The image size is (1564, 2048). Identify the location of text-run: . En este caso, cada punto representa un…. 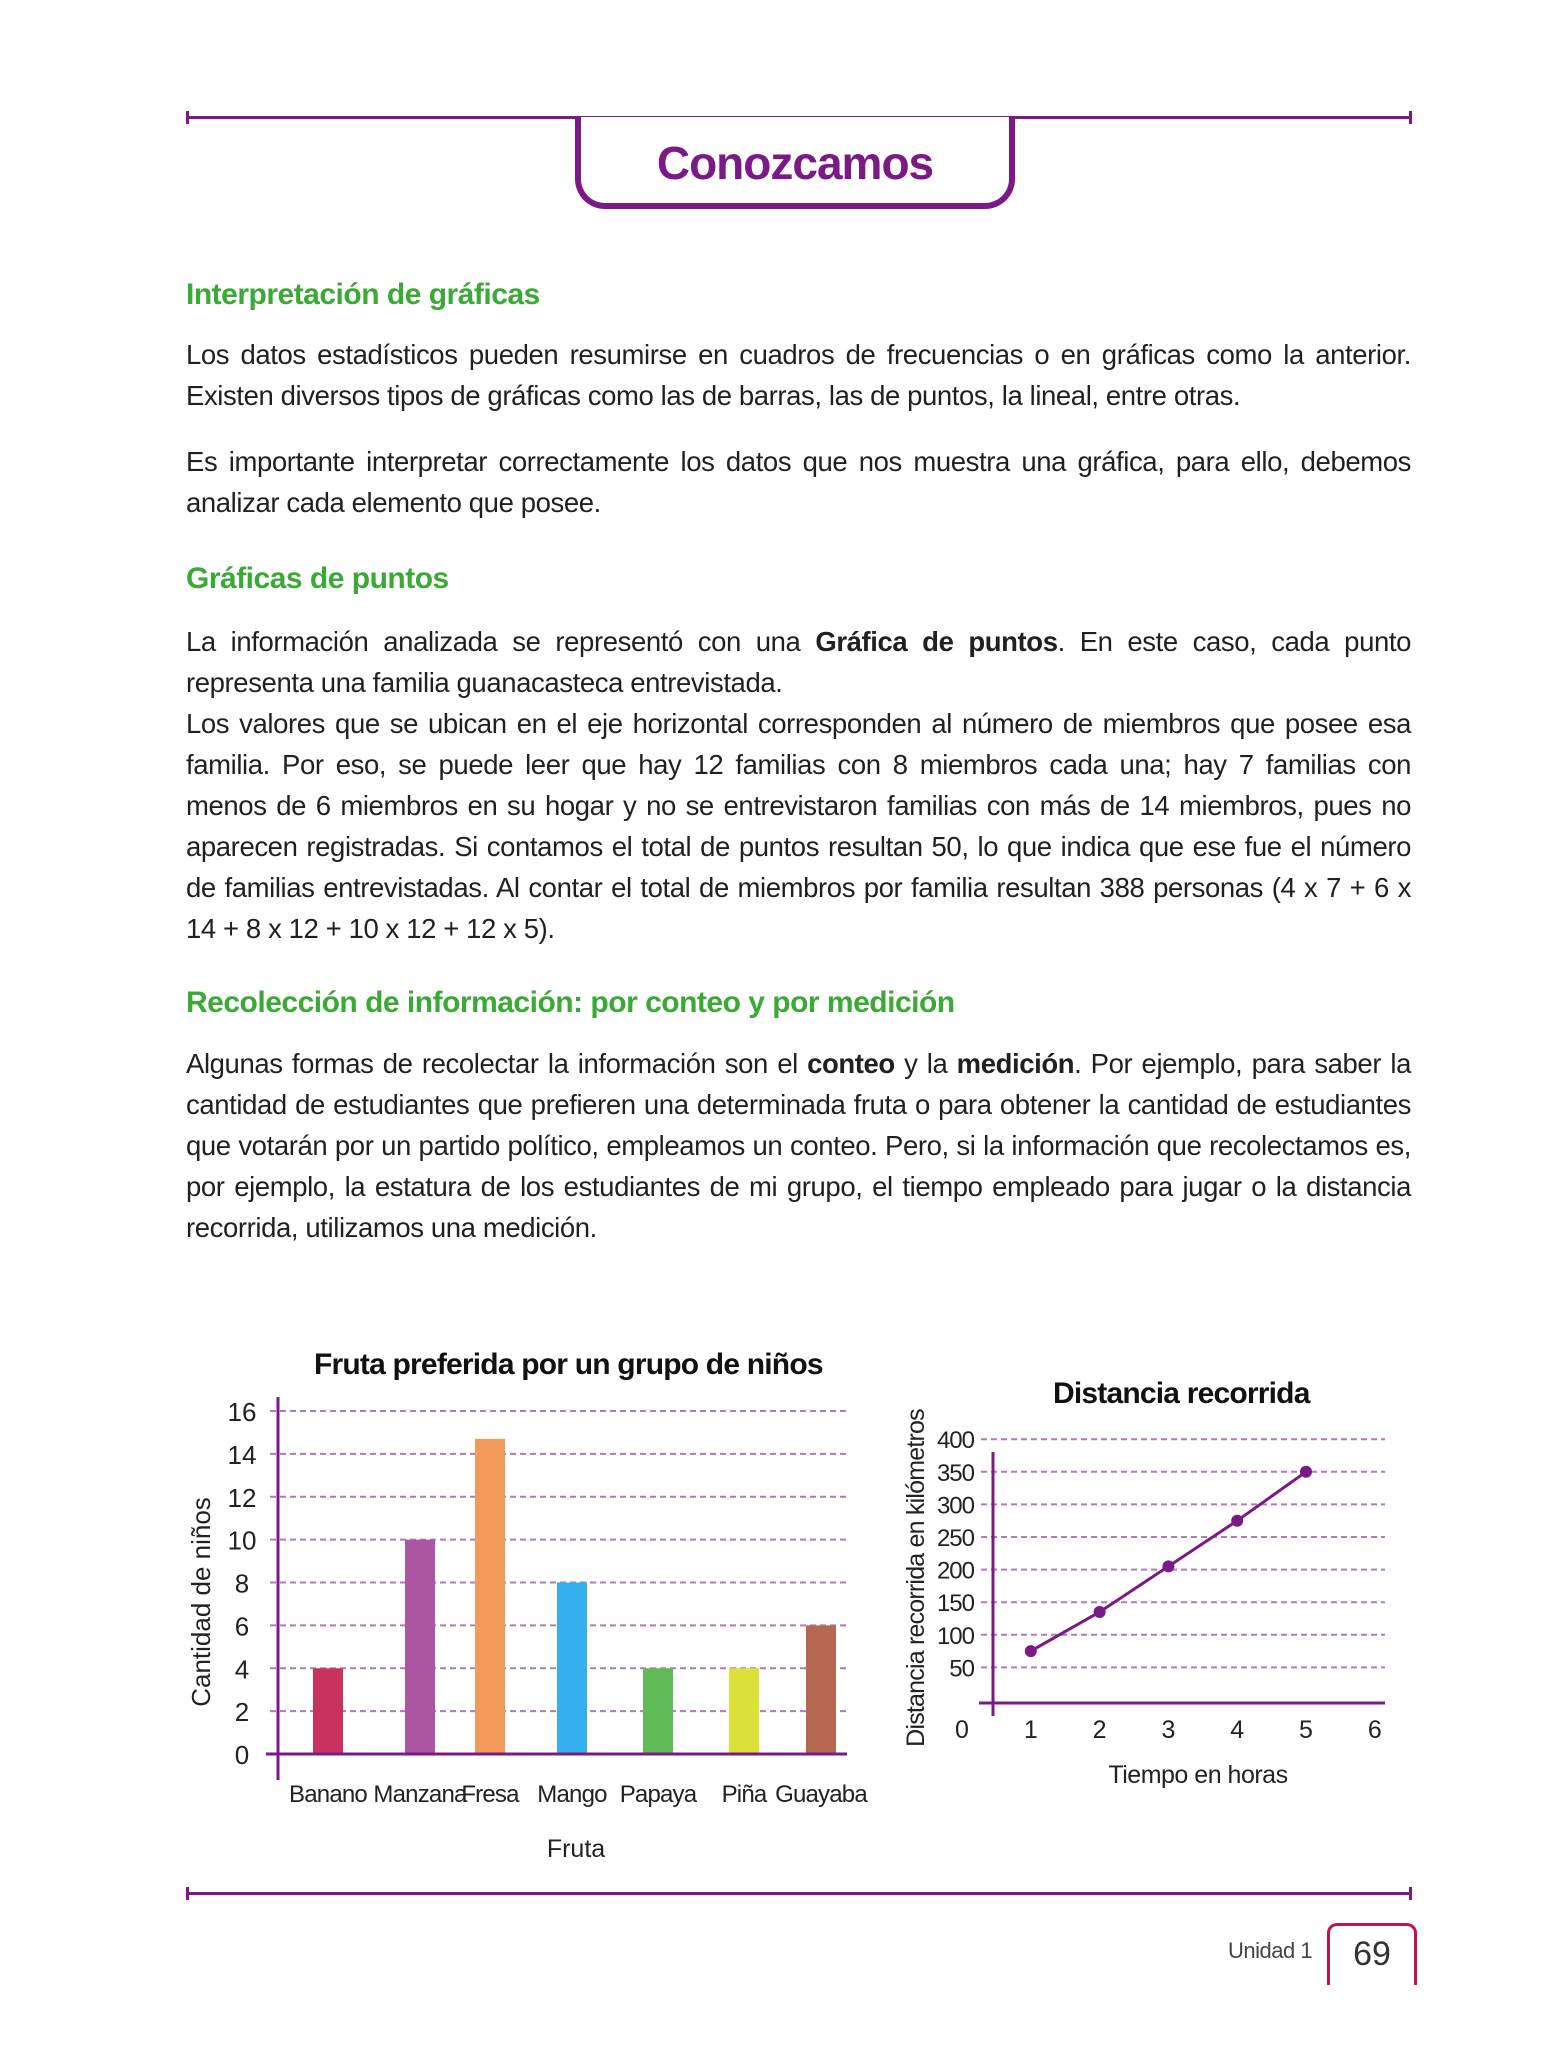
(798, 662).